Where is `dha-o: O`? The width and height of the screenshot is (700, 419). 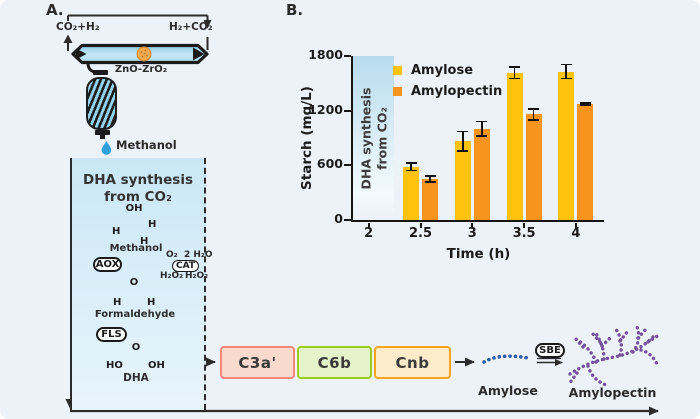 dha-o: O is located at coordinates (136, 347).